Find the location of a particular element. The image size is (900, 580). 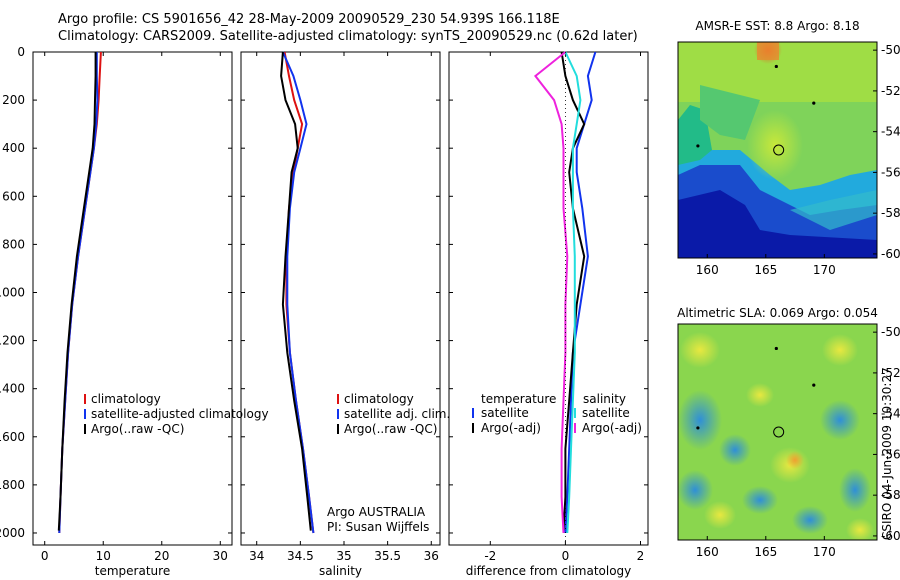

x-tick-label: 35 is located at coordinates (343, 556).